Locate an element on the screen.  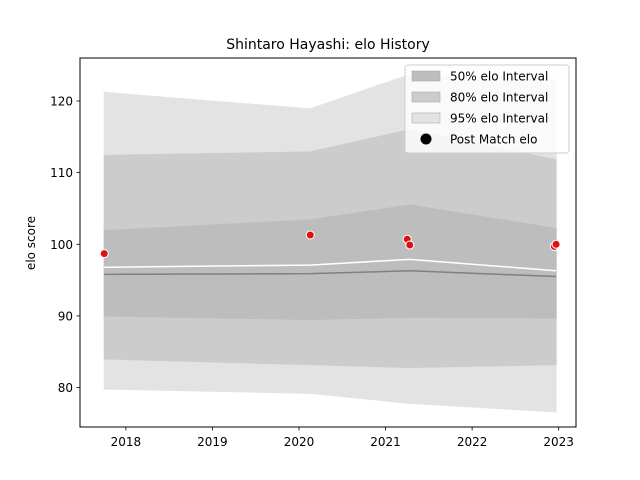
legend-label: 80% elo Interval is located at coordinates (499, 98).